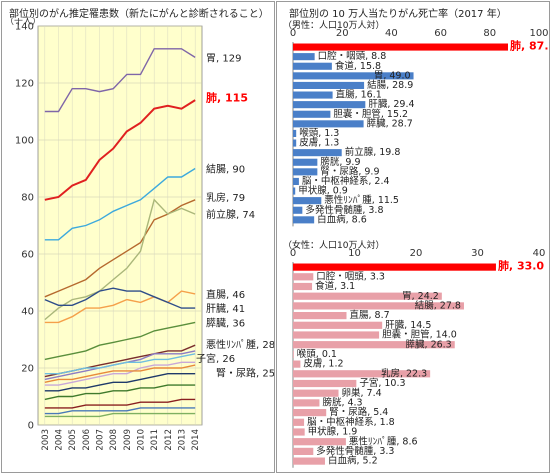  I want to click on bar-label-20: 白血病, 5.2, so click(353, 461).